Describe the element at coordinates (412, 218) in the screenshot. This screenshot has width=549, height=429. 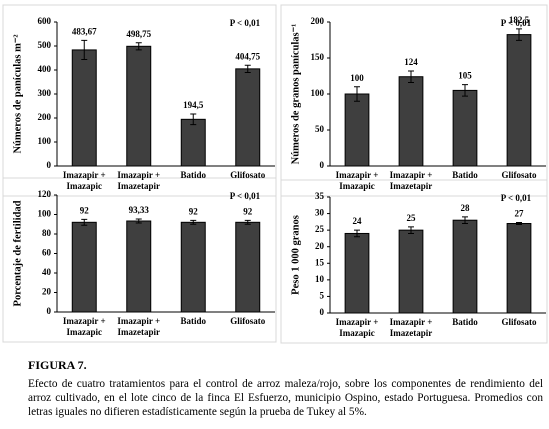
I see `value-label: 25` at that location.